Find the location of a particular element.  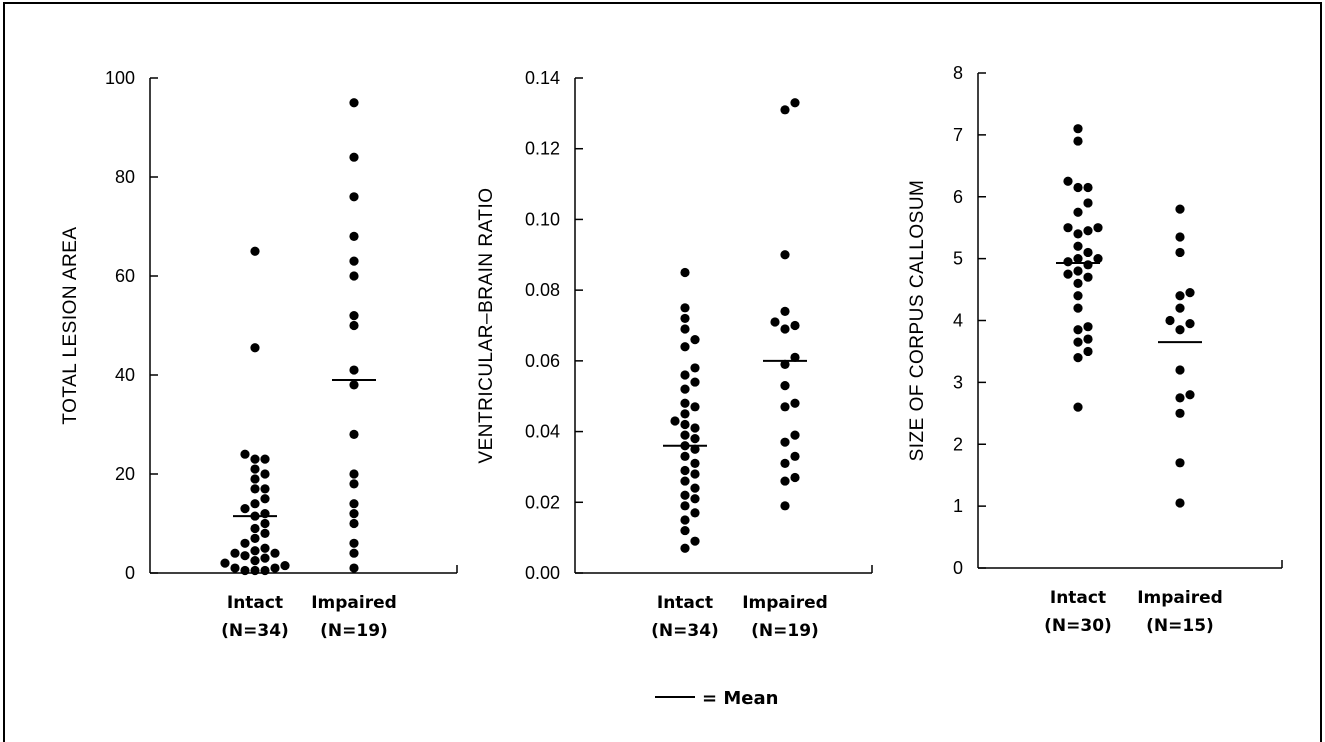

y-tick-label: 0.04 is located at coordinates (542, 432).